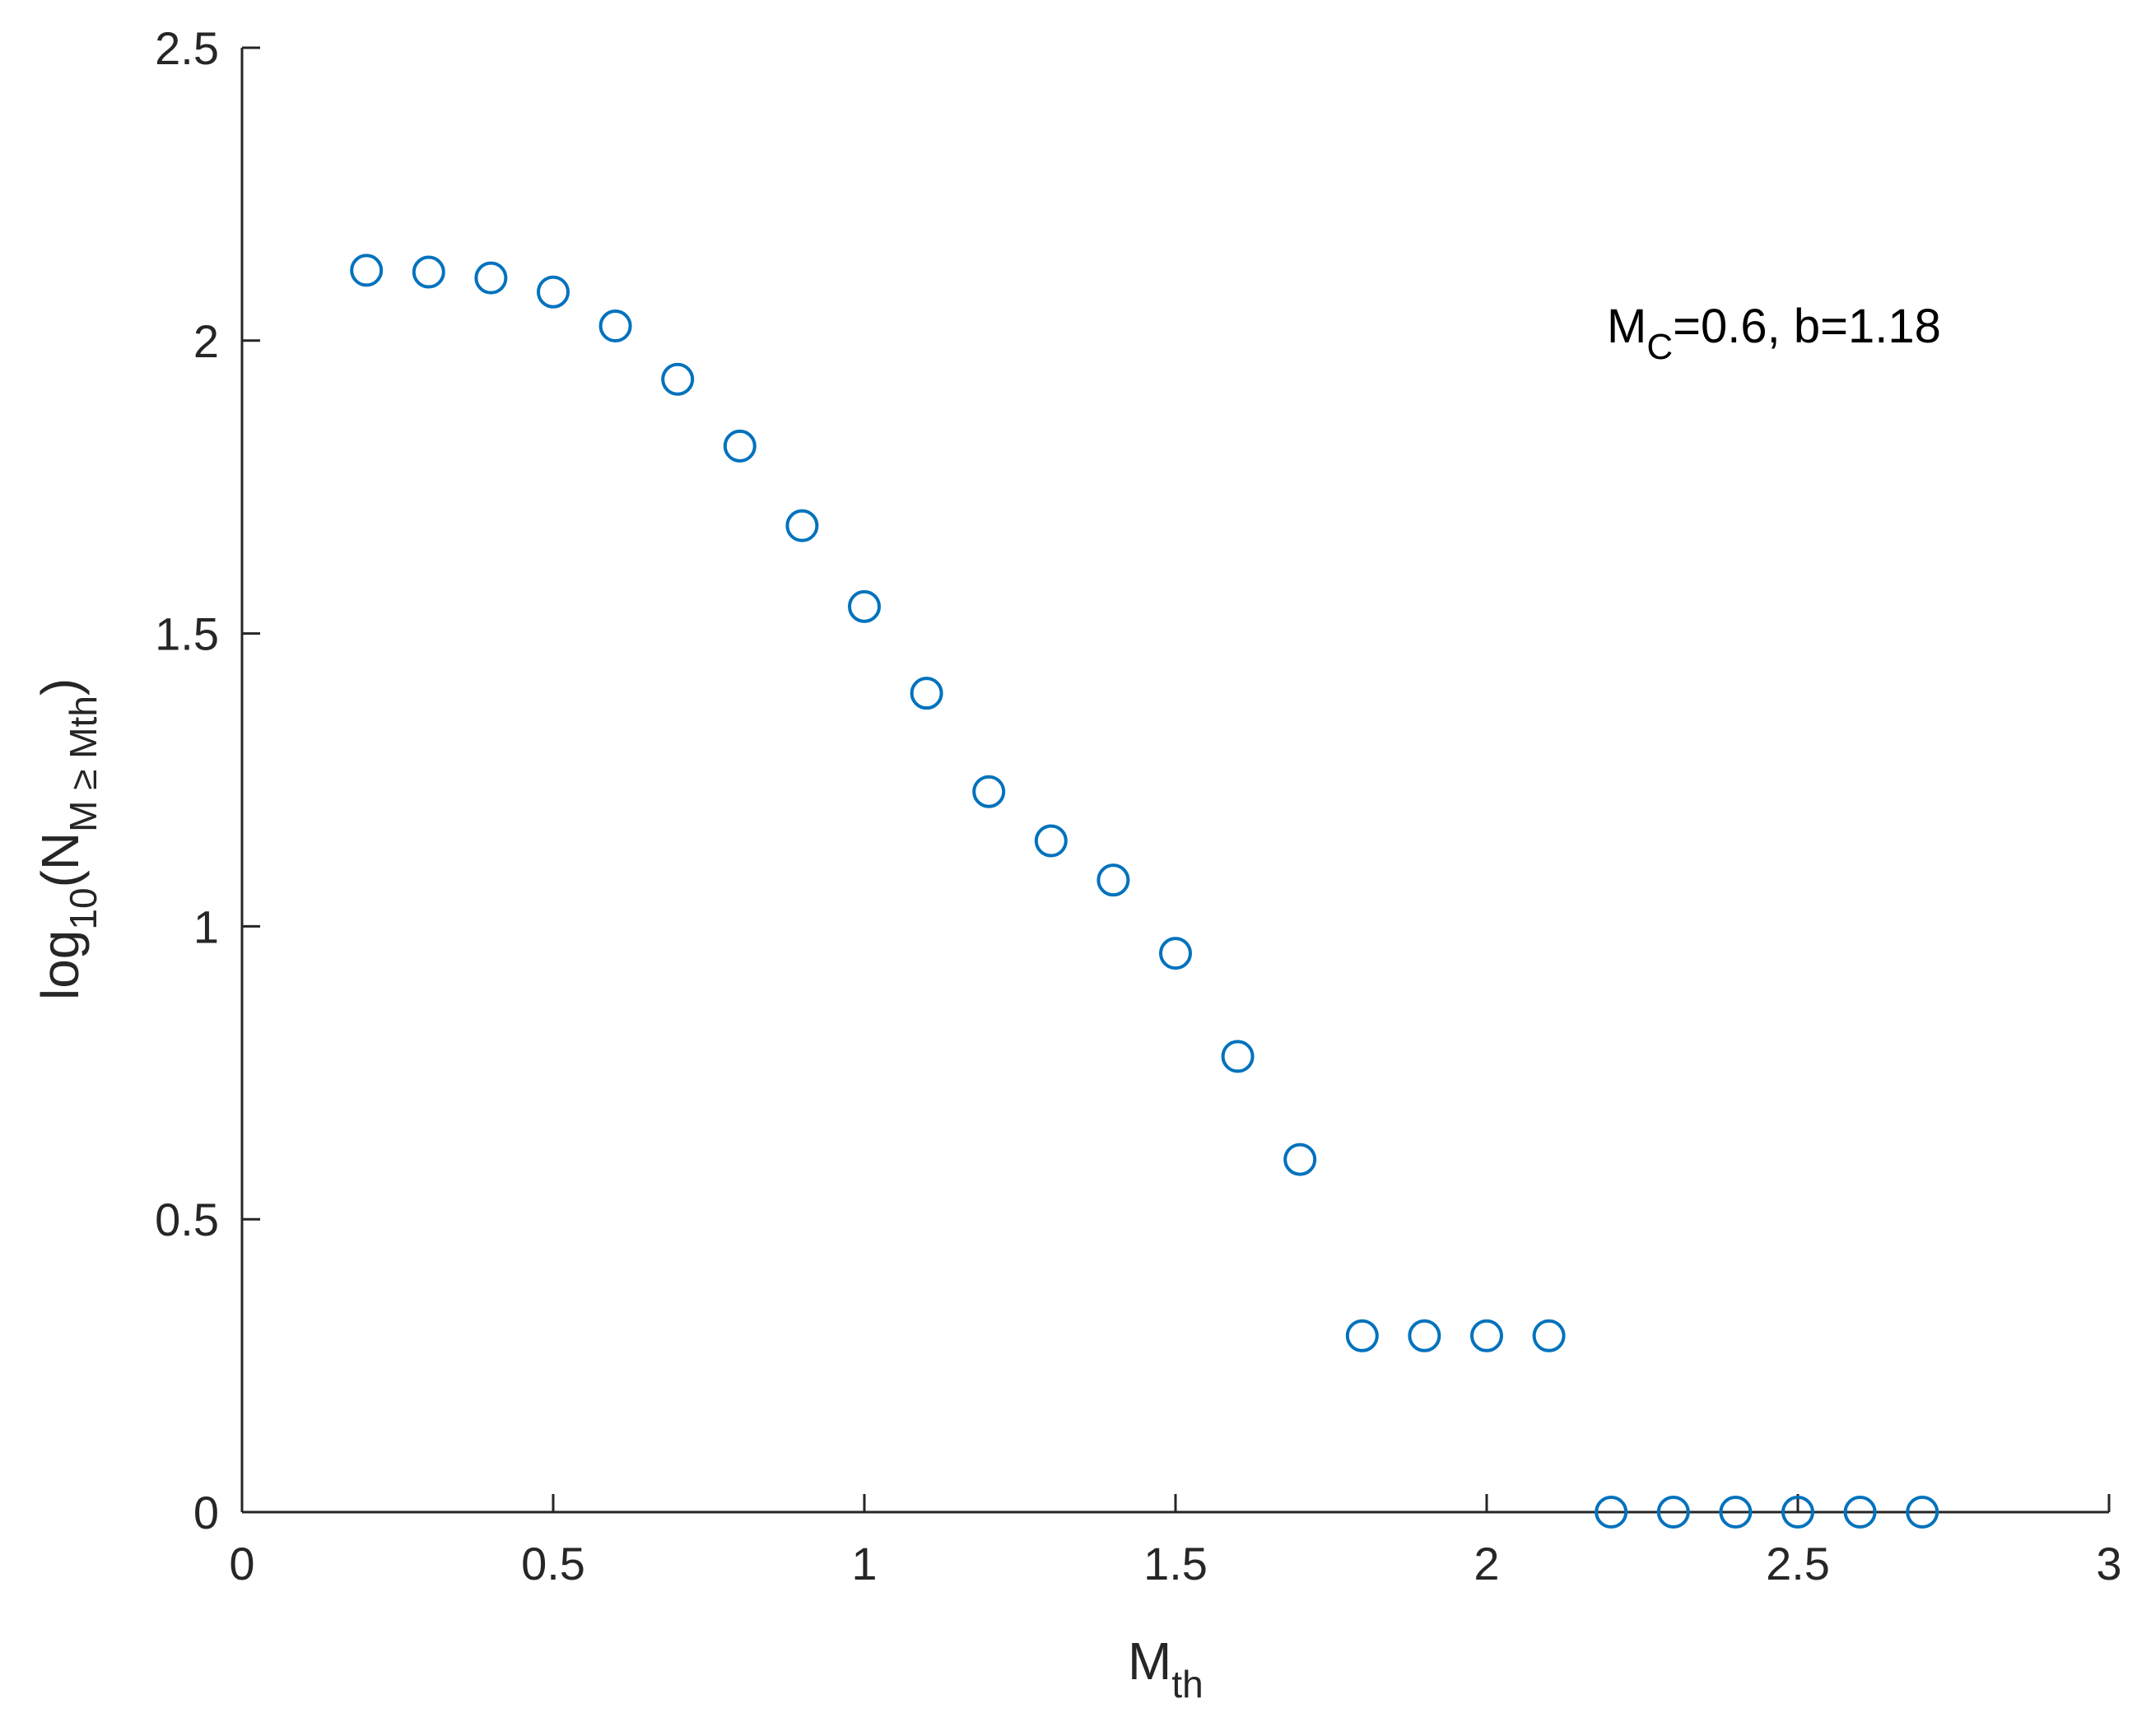  What do you see at coordinates (1486, 1563) in the screenshot?
I see `x-tick-label: 2` at bounding box center [1486, 1563].